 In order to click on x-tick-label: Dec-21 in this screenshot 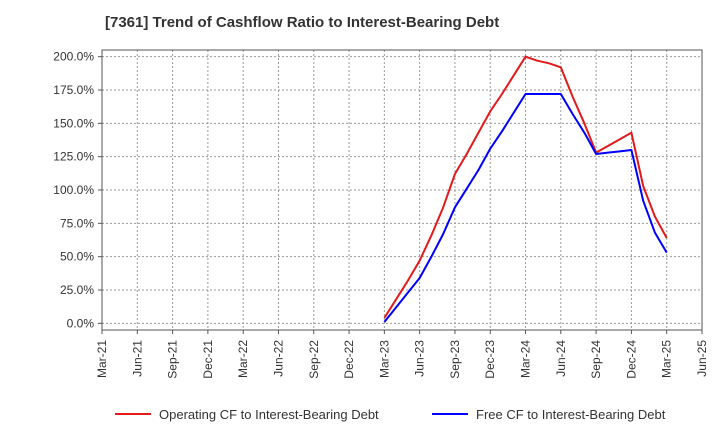, I will do `click(208, 359)`.